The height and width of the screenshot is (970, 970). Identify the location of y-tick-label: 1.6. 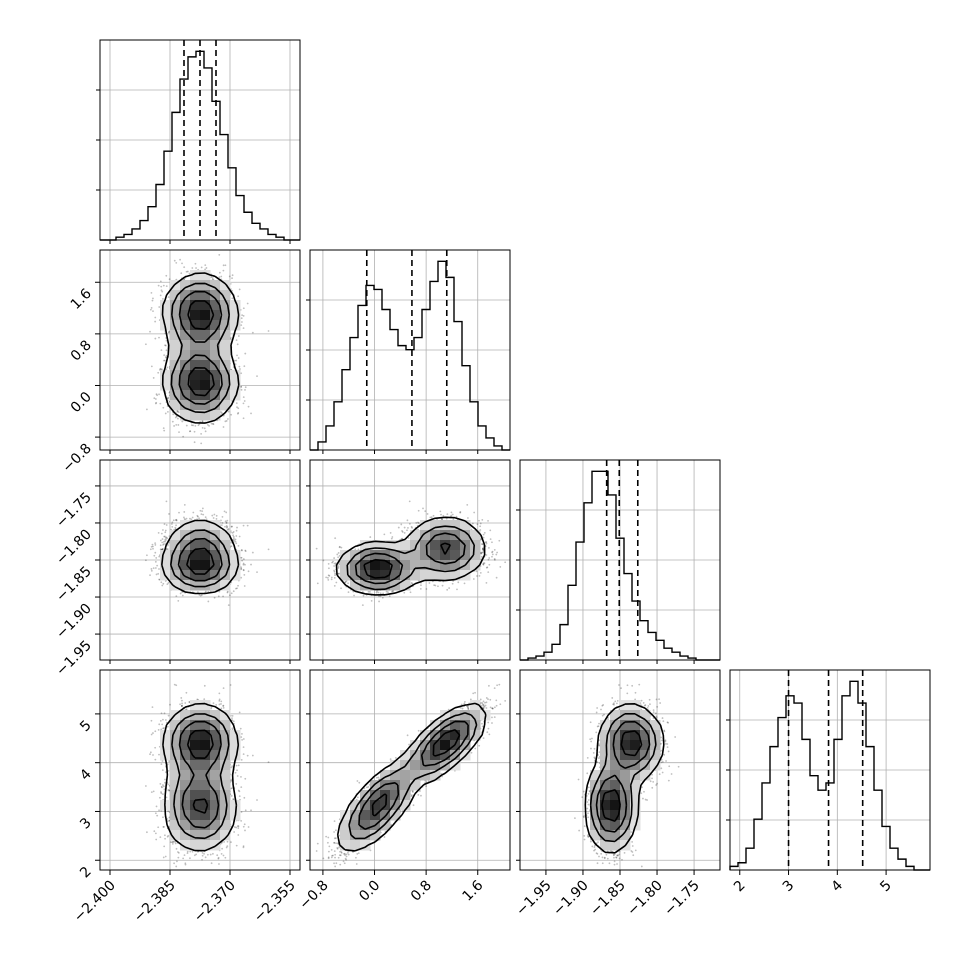
(81, 299).